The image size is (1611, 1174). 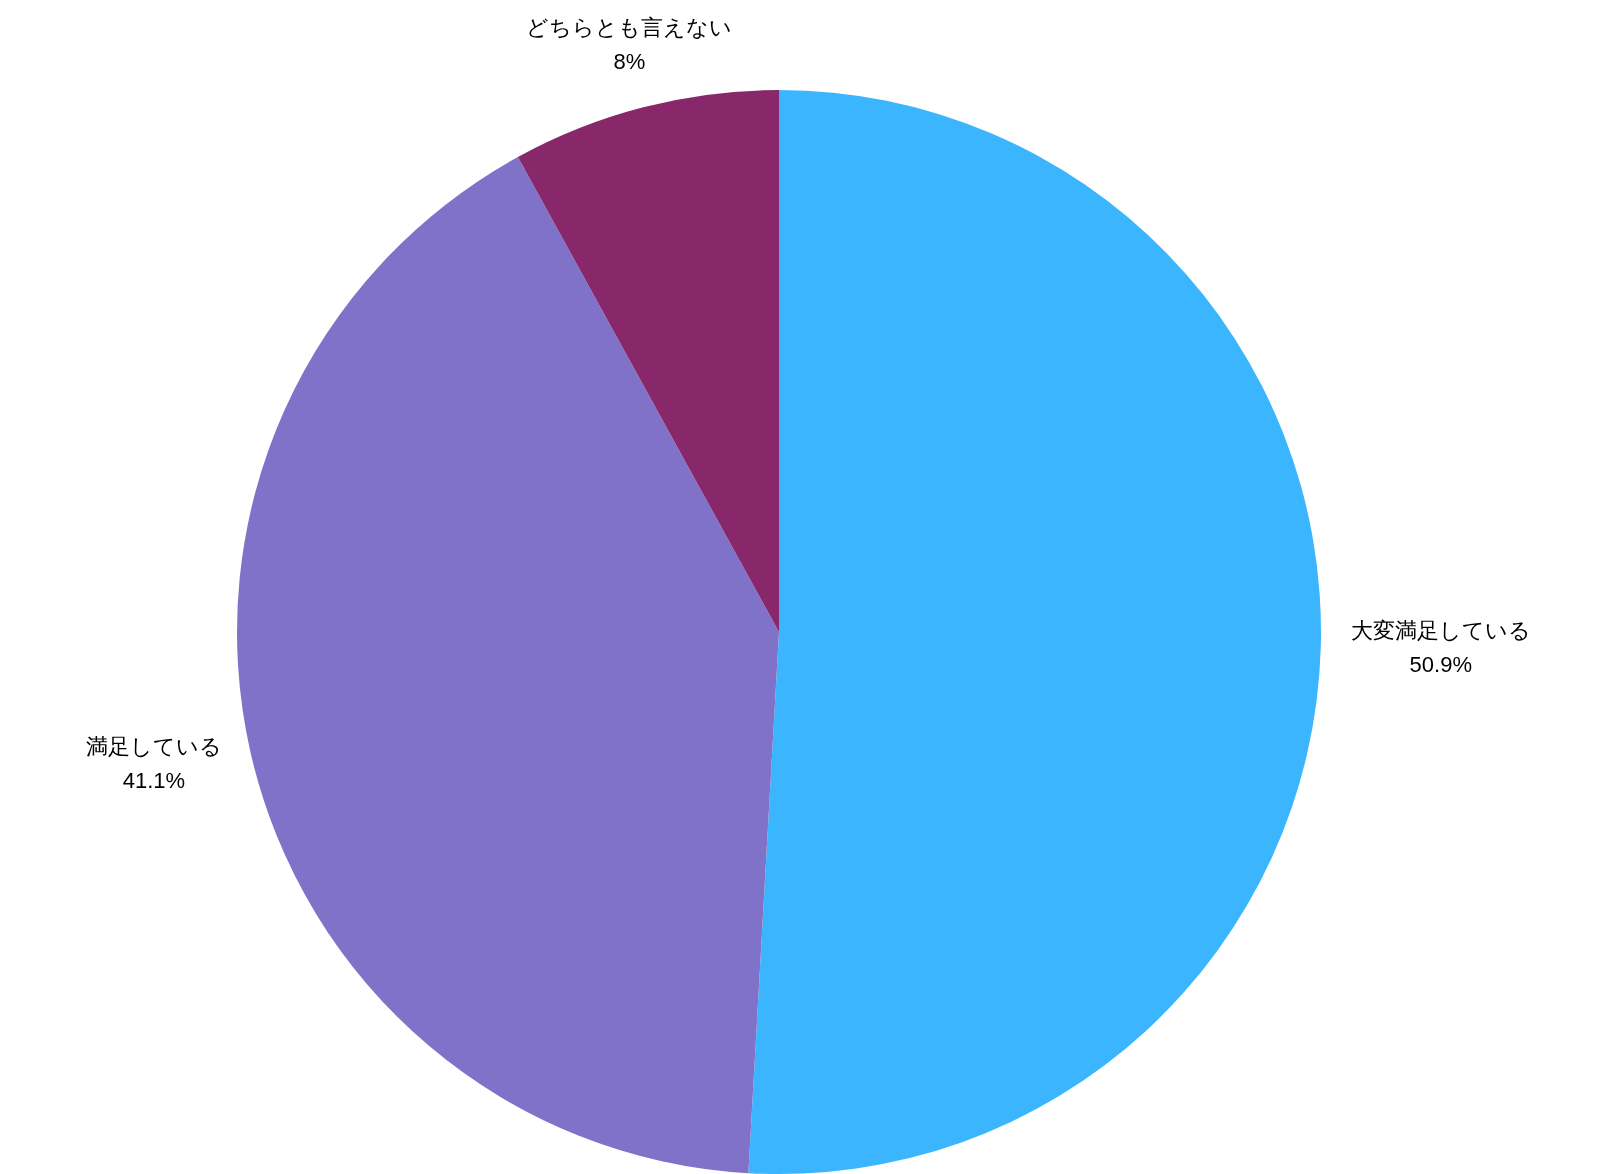 What do you see at coordinates (154, 781) in the screenshot?
I see `data-label: 41.1%` at bounding box center [154, 781].